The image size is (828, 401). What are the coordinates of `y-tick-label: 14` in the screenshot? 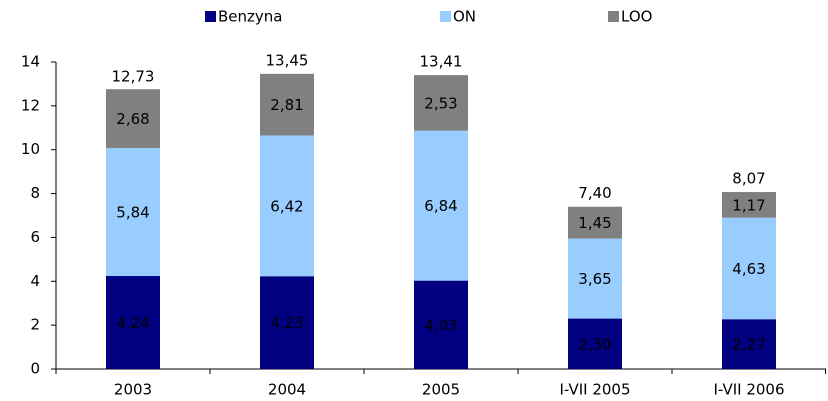 It's located at (30, 62).